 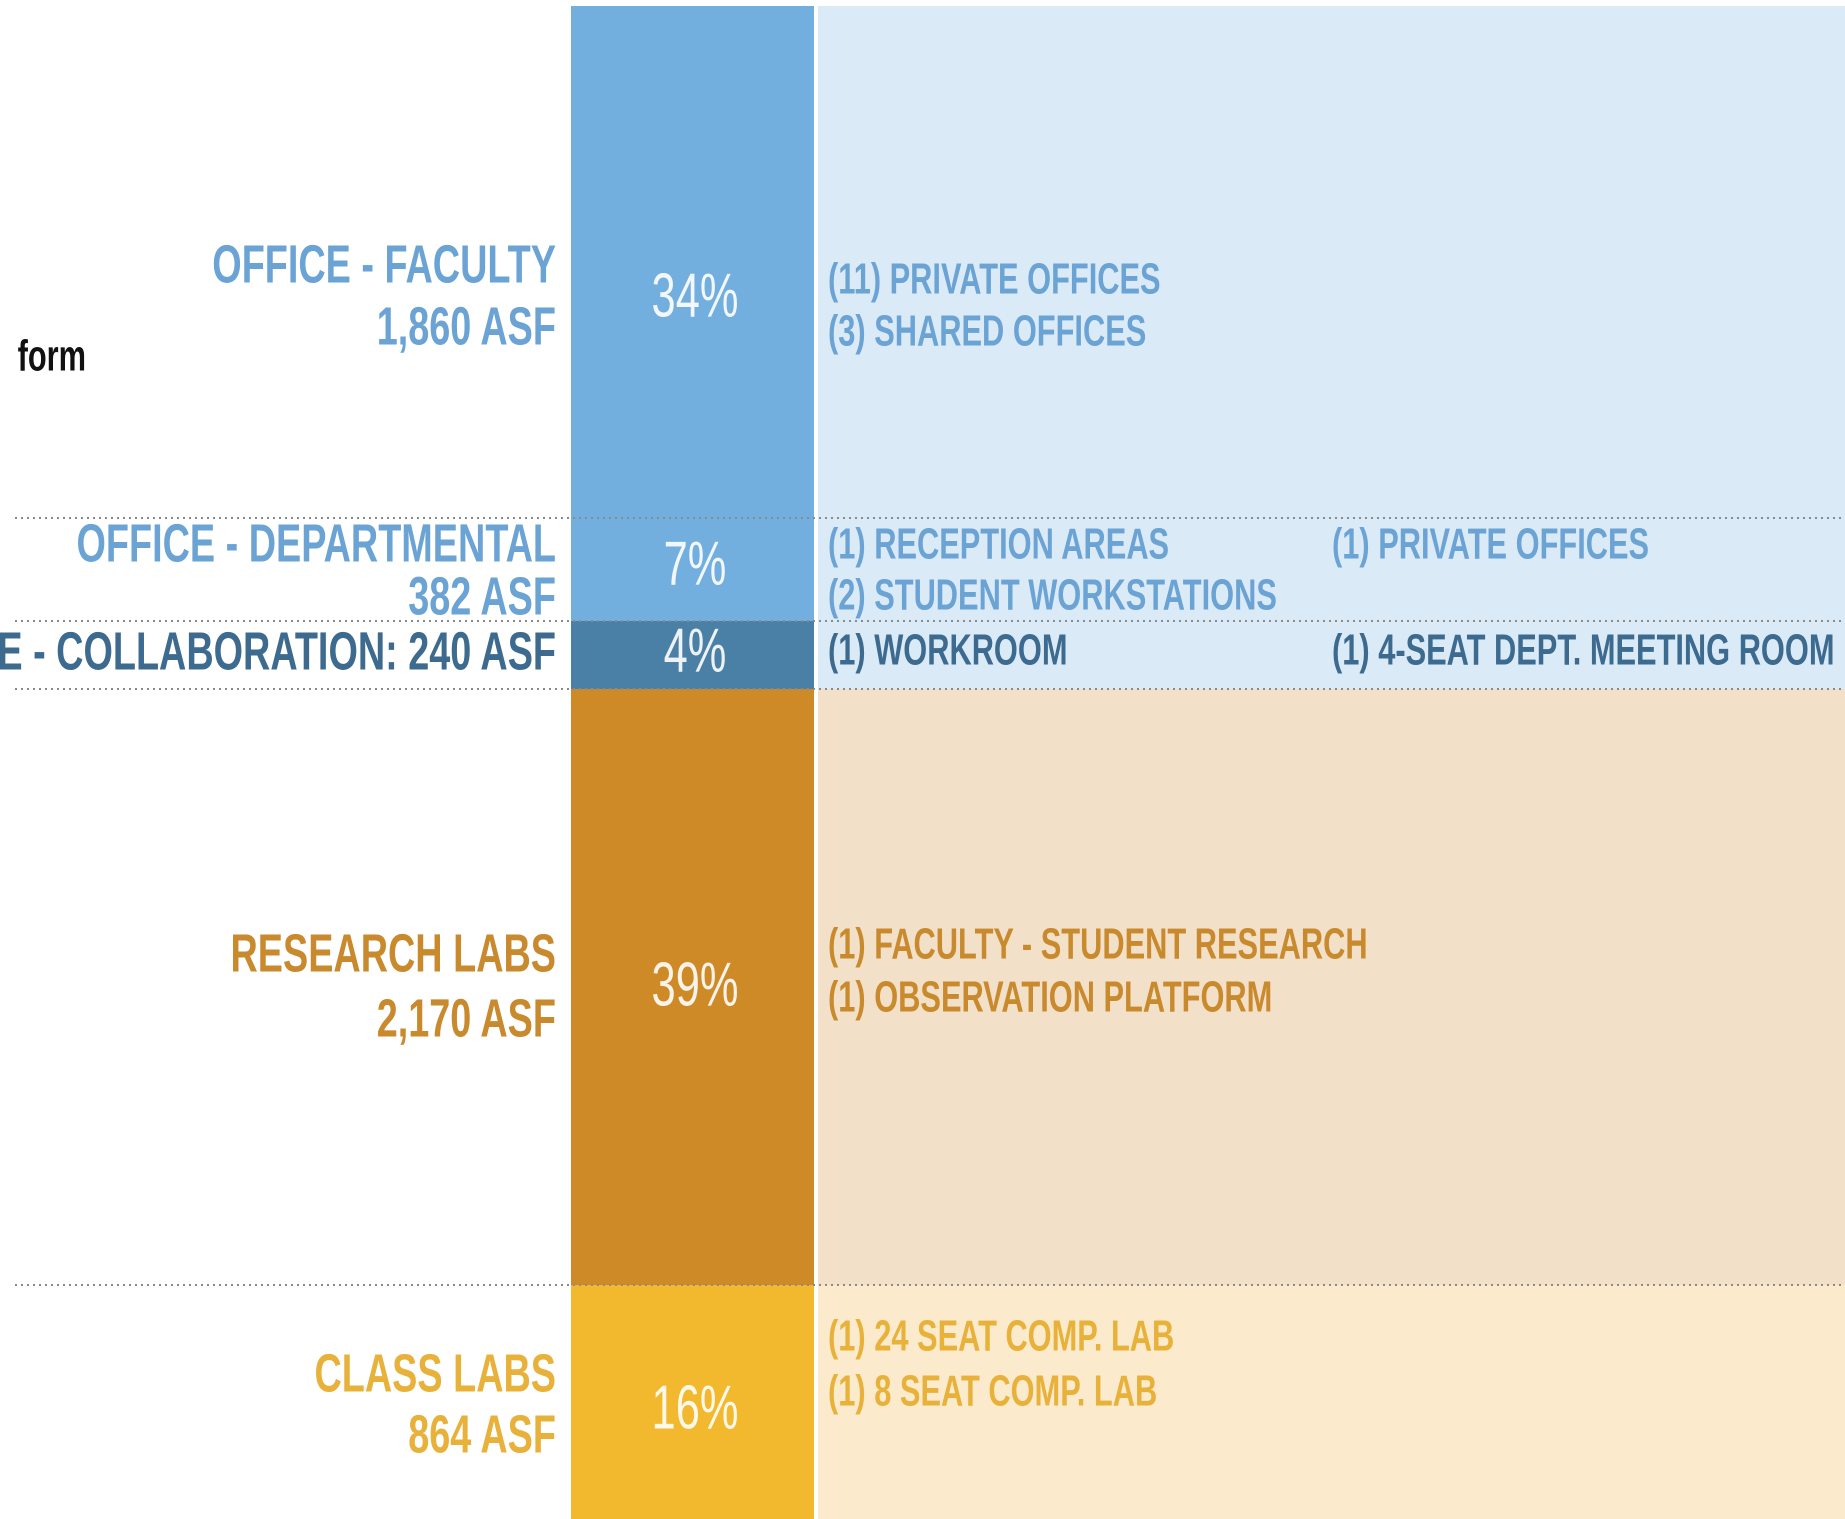 What do you see at coordinates (695, 563) in the screenshot?
I see `percent: 7%` at bounding box center [695, 563].